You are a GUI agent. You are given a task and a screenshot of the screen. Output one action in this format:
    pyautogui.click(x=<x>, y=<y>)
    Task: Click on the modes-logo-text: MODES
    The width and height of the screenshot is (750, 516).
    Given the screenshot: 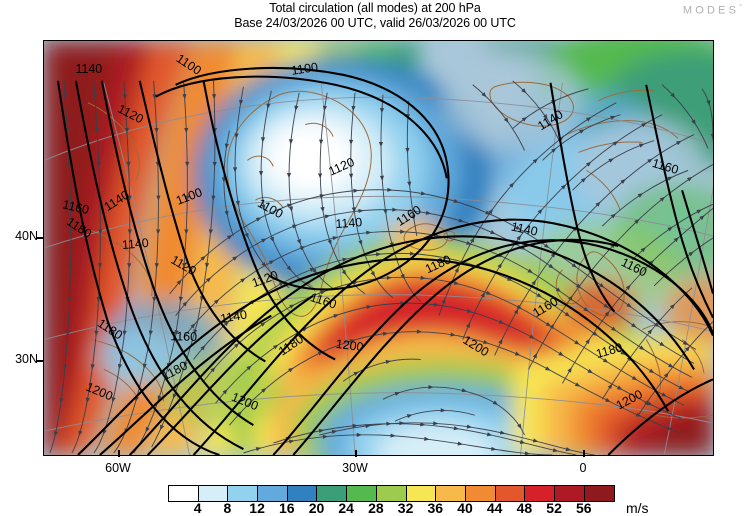 What is the action you would take?
    pyautogui.click(x=711, y=10)
    